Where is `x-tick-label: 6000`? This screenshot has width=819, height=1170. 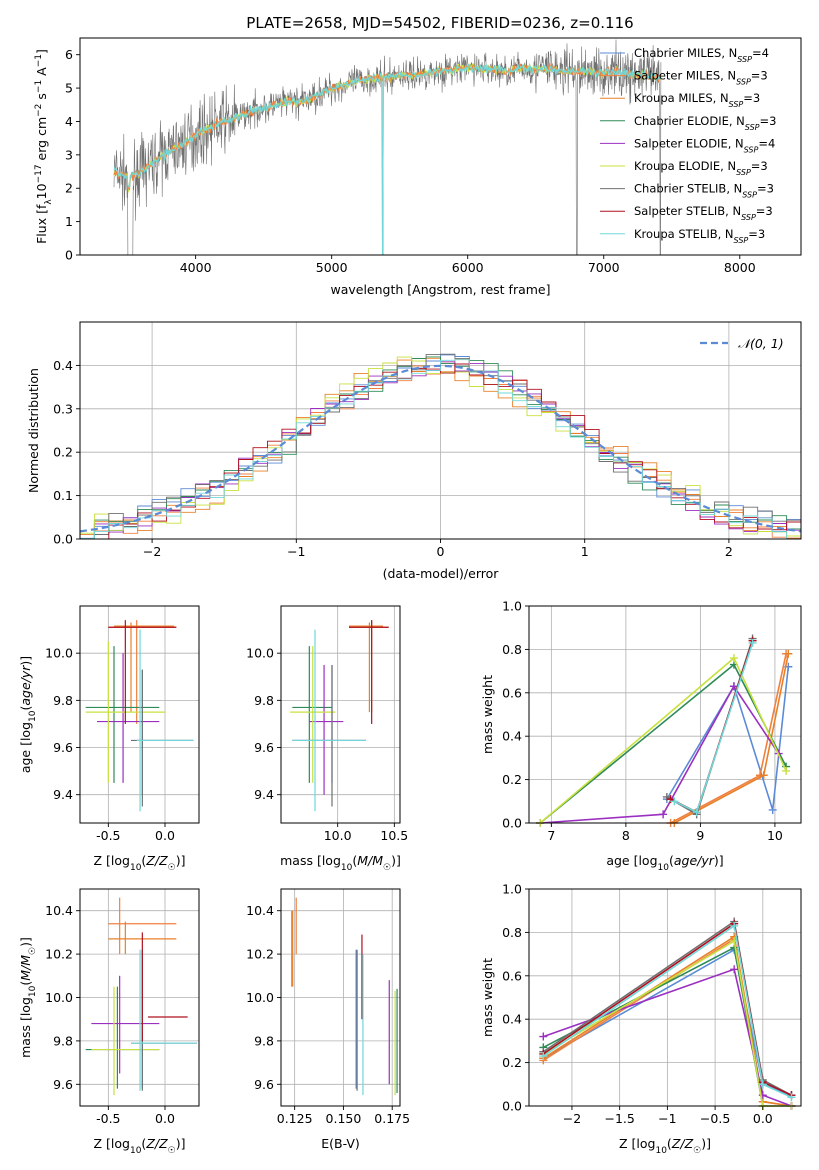
x-tick-label: 6000 is located at coordinates (468, 267).